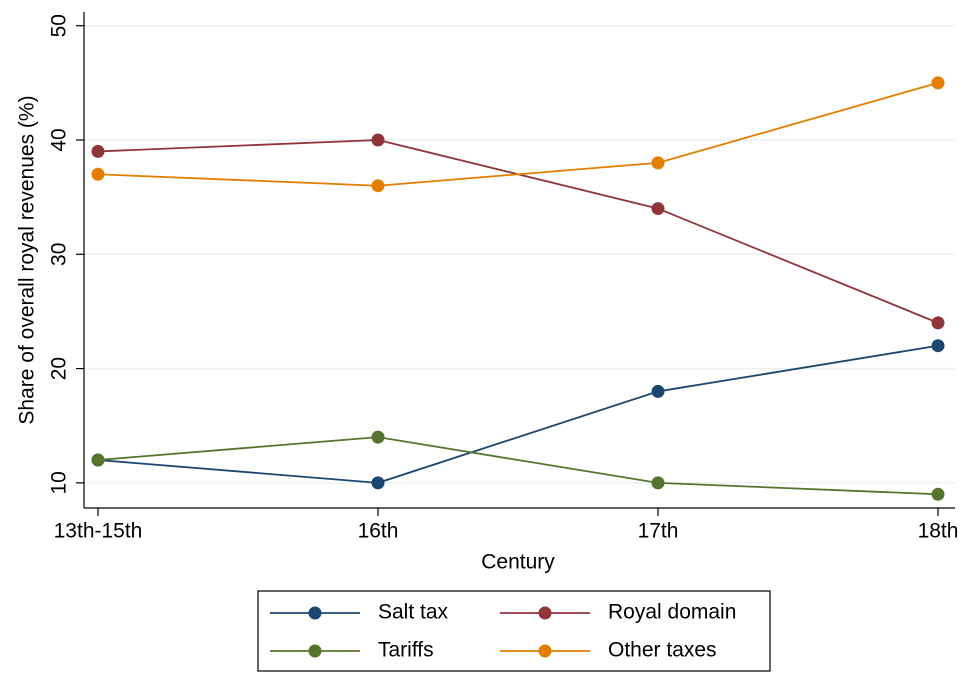 This screenshot has height=673, width=966. I want to click on y-tick-label: 20, so click(59, 368).